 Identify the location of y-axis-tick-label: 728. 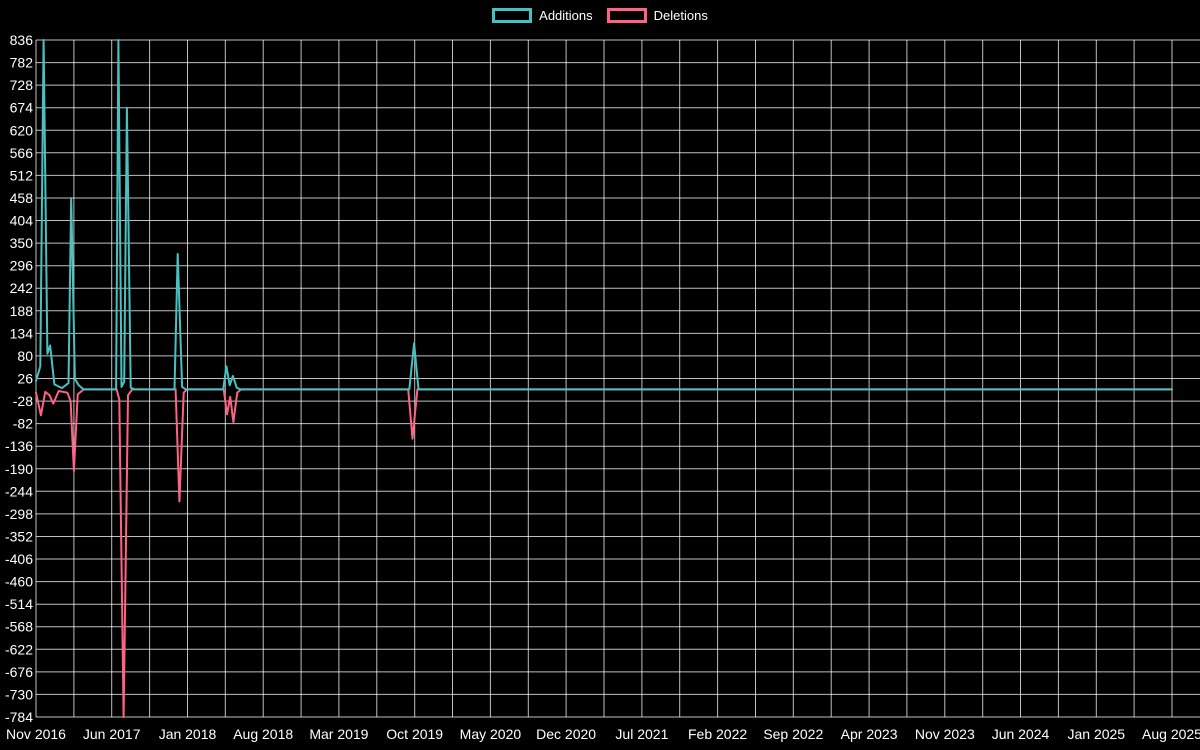
(22, 85).